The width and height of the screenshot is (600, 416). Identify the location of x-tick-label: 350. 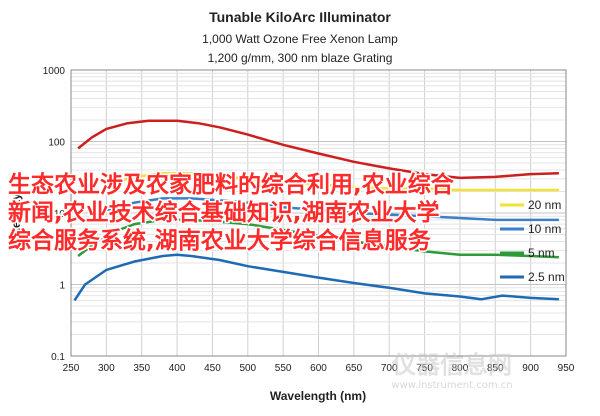
(141, 368).